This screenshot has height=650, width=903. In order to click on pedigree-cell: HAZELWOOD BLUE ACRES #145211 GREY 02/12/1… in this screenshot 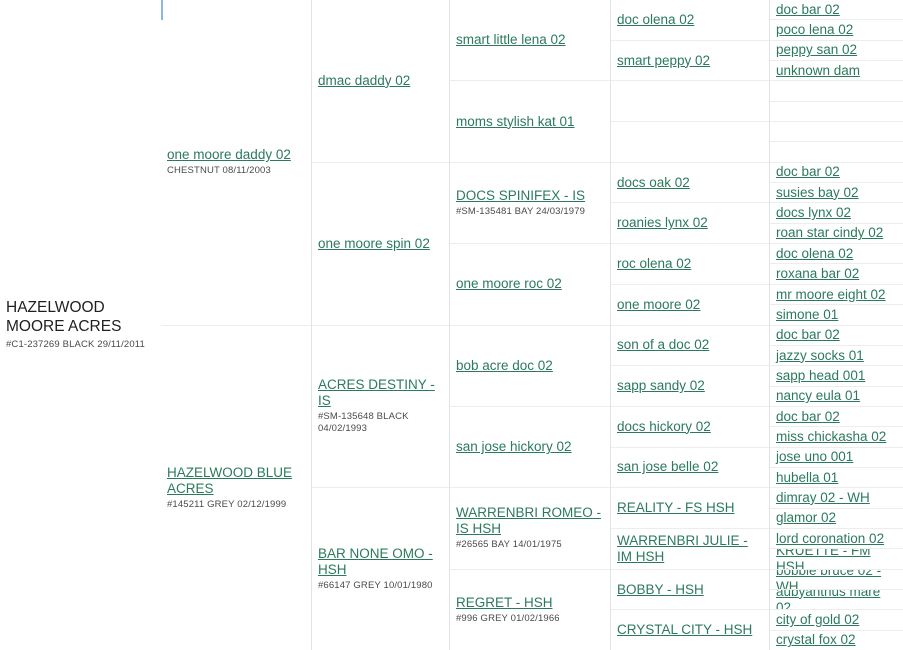, I will do `click(236, 488)`.